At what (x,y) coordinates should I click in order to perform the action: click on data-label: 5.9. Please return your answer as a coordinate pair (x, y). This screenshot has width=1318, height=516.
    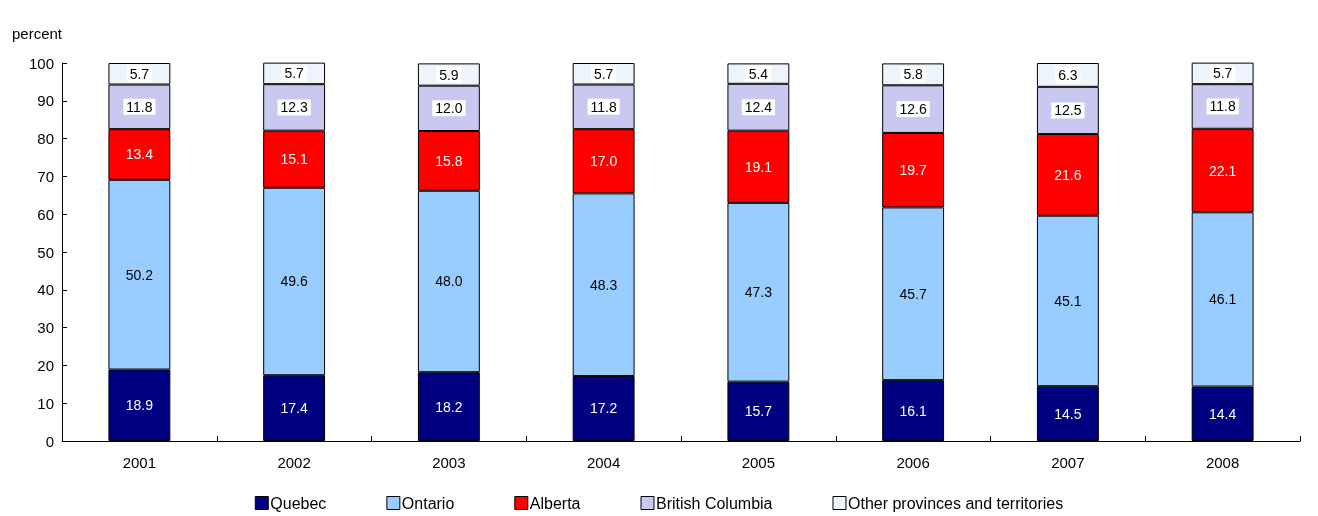
    Looking at the image, I should click on (449, 74).